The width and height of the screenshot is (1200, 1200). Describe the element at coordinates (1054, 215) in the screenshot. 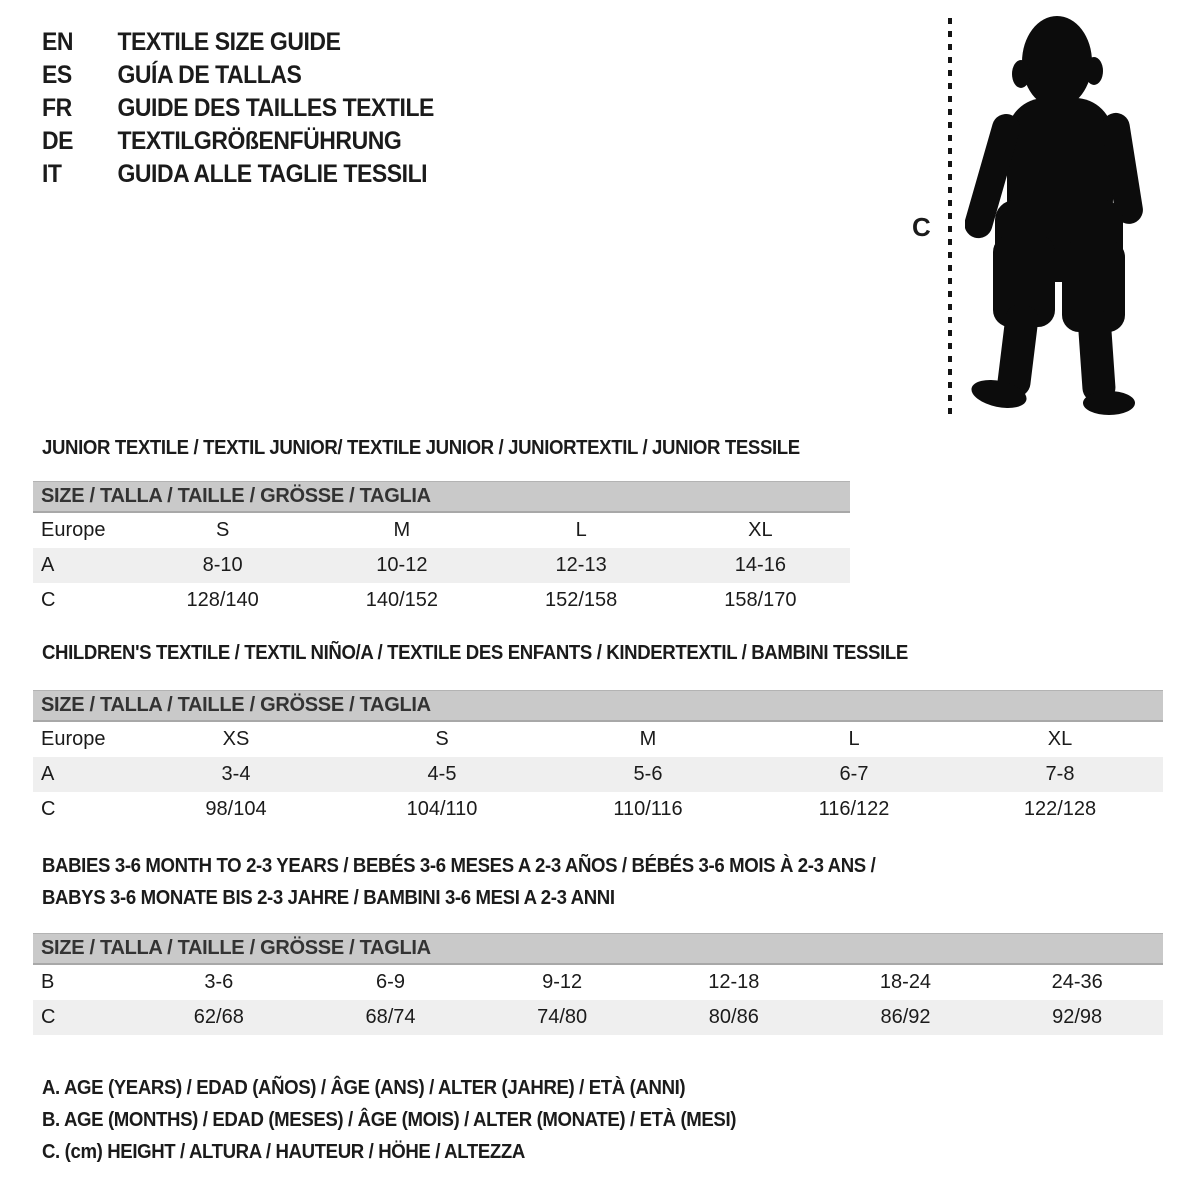

I see `baby-silhouette-icon` at that location.